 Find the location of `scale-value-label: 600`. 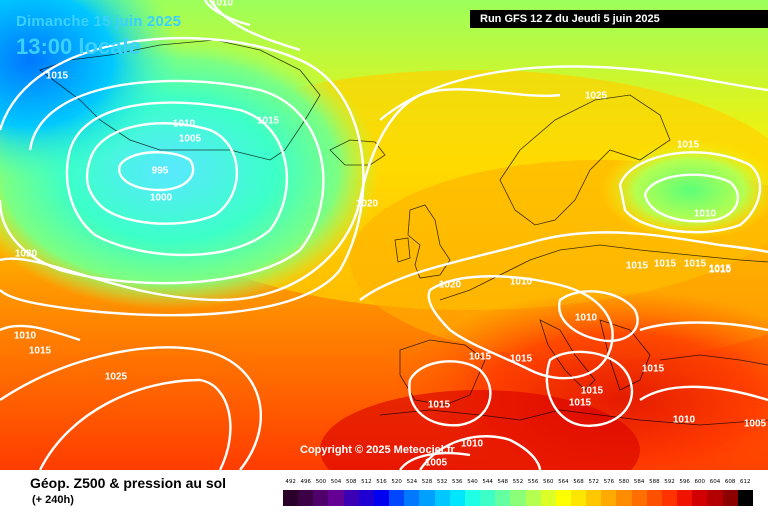

scale-value-label: 600 is located at coordinates (699, 484).